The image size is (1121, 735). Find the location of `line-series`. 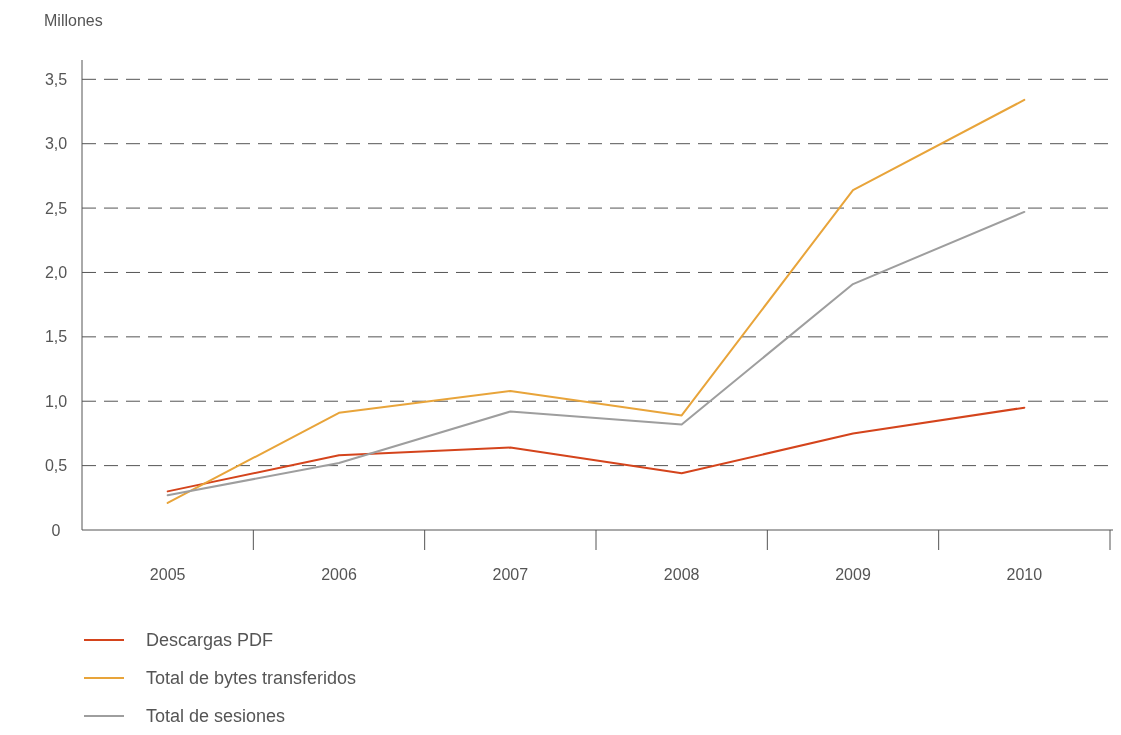

line-series is located at coordinates (596, 449).